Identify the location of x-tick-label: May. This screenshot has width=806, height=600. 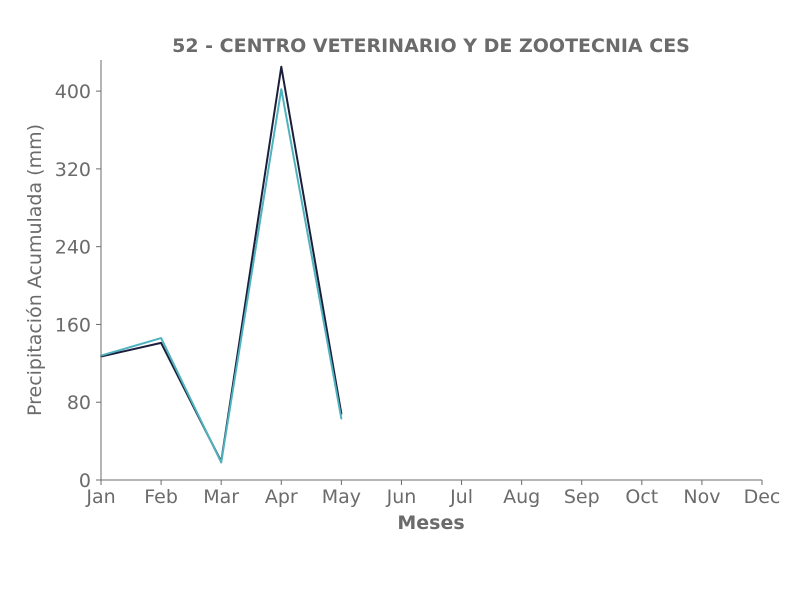
(341, 497).